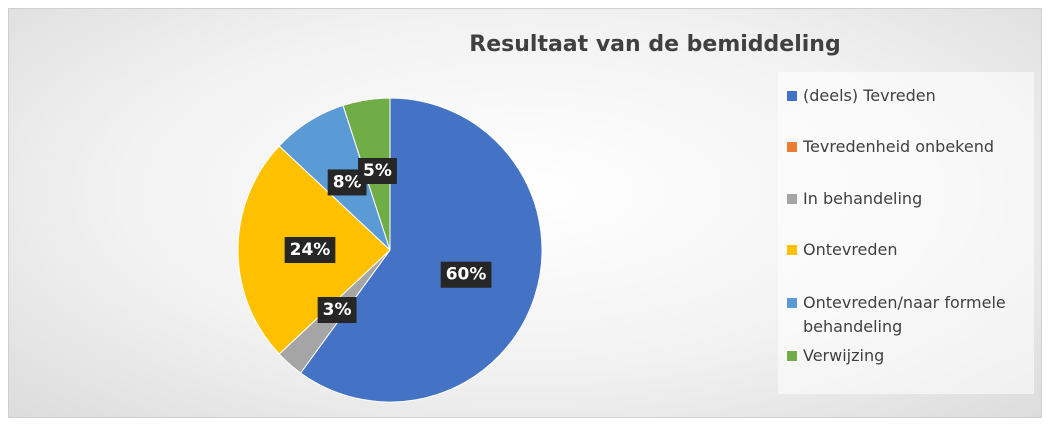 This screenshot has height=425, width=1050. Describe the element at coordinates (907, 250) in the screenshot. I see `legend-item: Ontevreden` at that location.